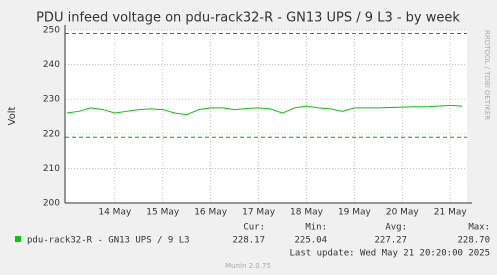 This screenshot has width=497, height=275. Describe the element at coordinates (307, 213) in the screenshot. I see `x-tick-label: 18 May` at that location.